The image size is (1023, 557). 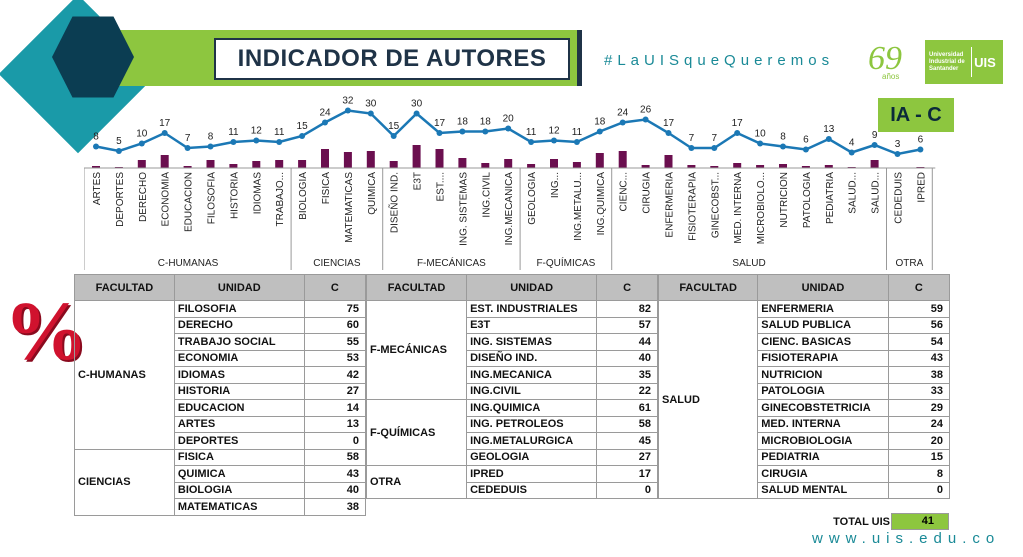 What do you see at coordinates (919, 474) in the screenshot?
I see `value-cell: 8` at bounding box center [919, 474].